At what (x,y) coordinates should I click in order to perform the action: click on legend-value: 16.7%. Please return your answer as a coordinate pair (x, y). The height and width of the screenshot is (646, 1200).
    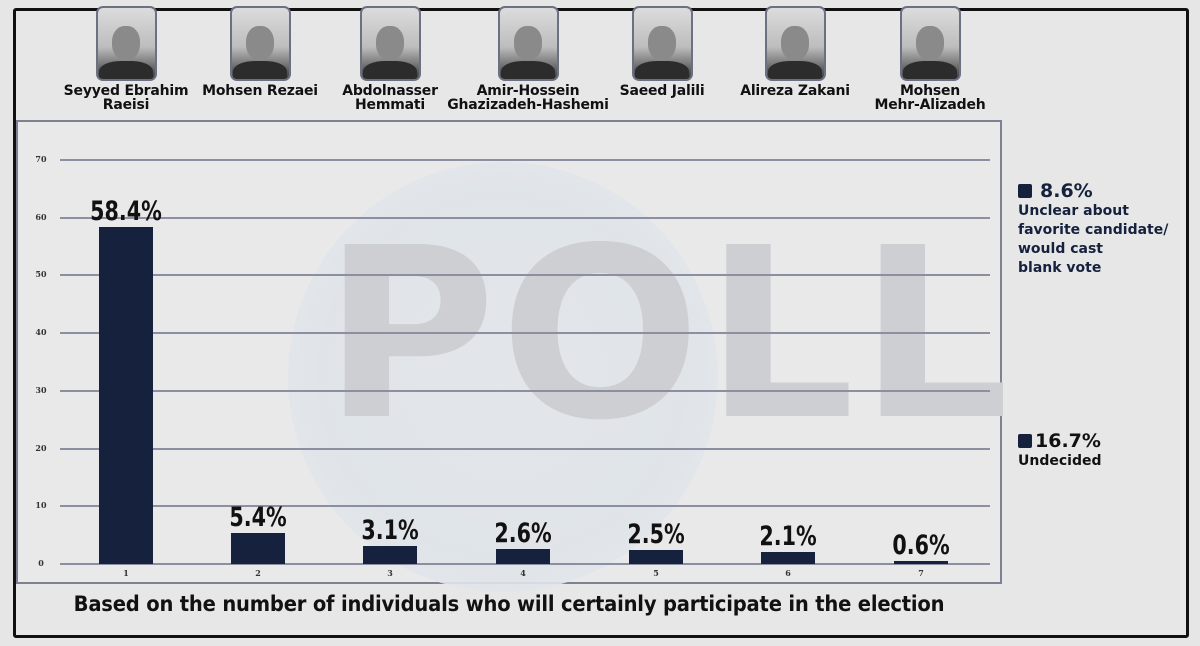
    Looking at the image, I should click on (1068, 441).